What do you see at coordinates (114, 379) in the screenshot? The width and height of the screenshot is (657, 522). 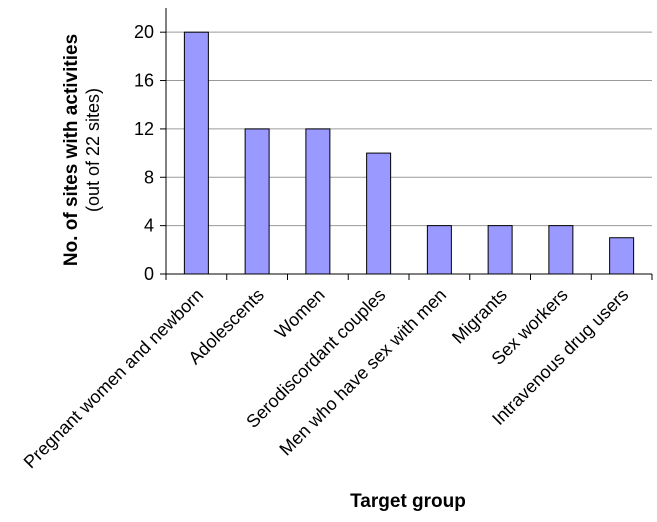 I see `x-category-label: Pregnant women and newborn` at bounding box center [114, 379].